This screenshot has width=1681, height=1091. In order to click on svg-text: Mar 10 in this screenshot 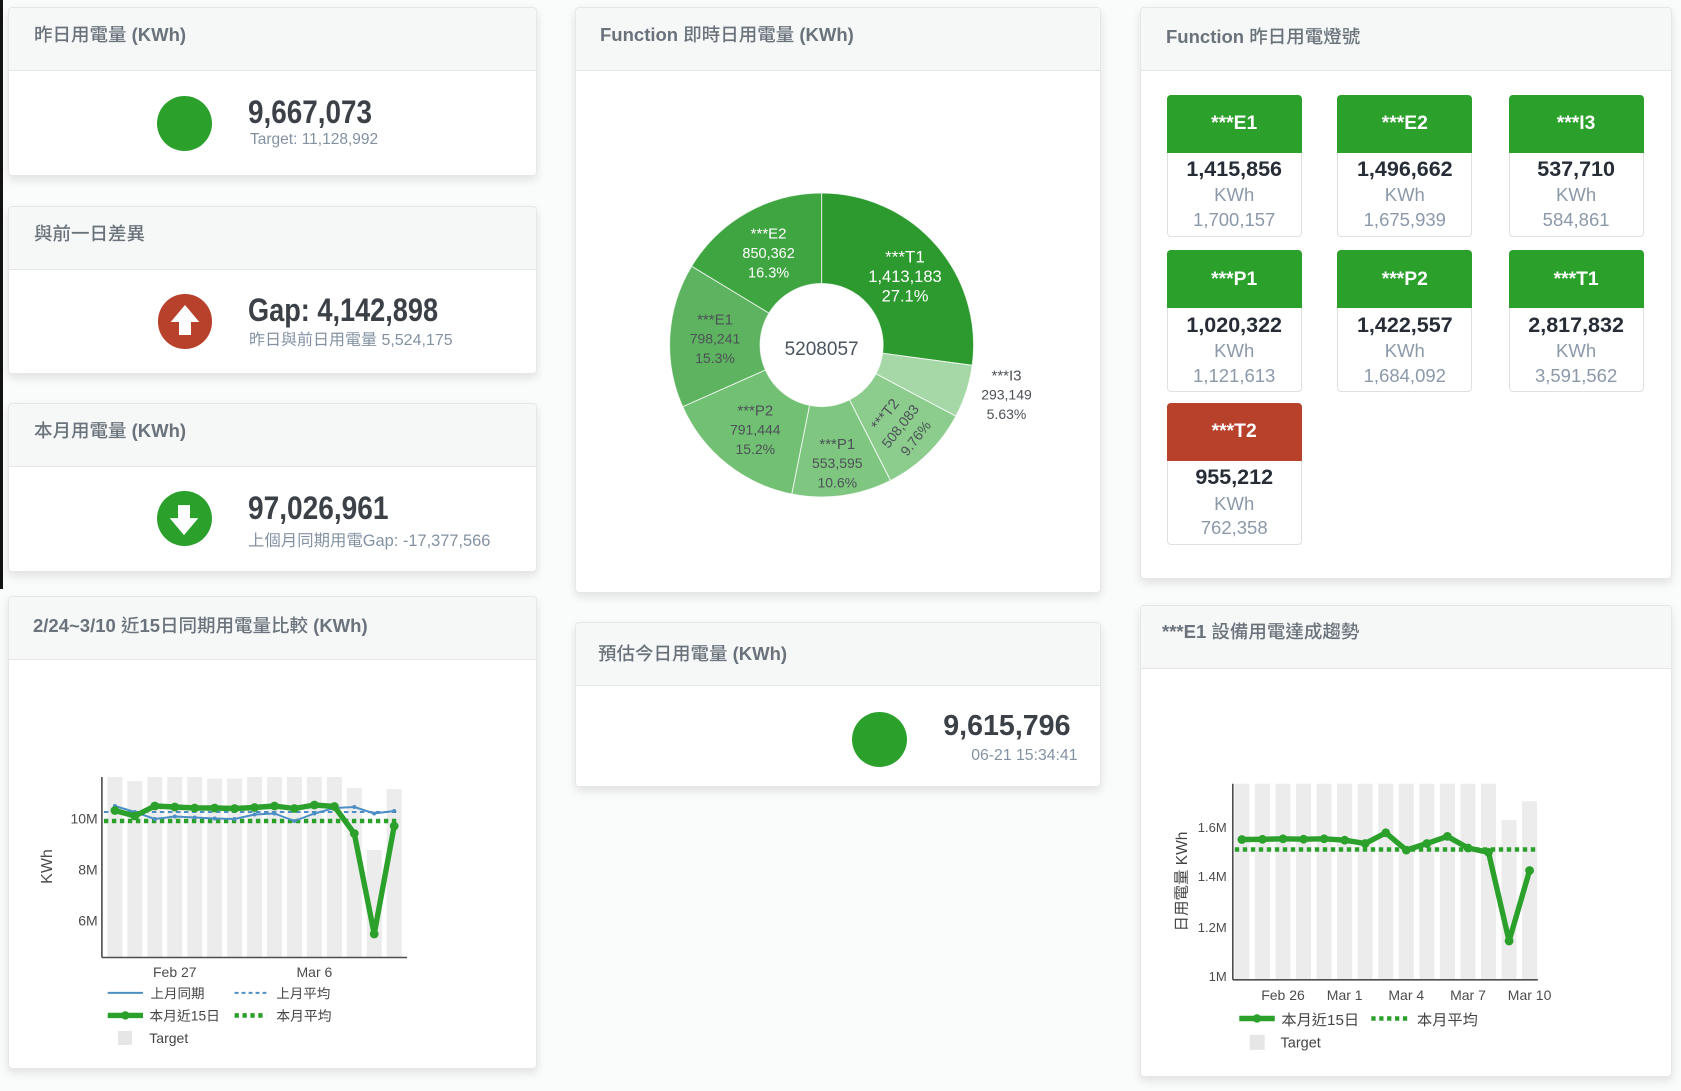, I will do `click(1530, 995)`.